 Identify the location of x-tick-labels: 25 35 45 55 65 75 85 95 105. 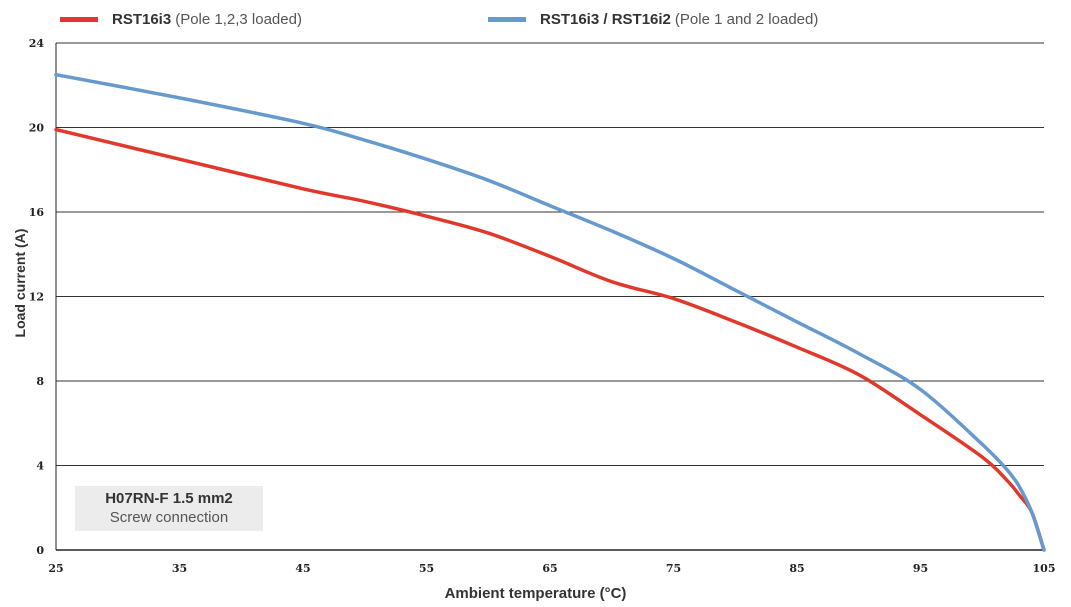
(551, 568).